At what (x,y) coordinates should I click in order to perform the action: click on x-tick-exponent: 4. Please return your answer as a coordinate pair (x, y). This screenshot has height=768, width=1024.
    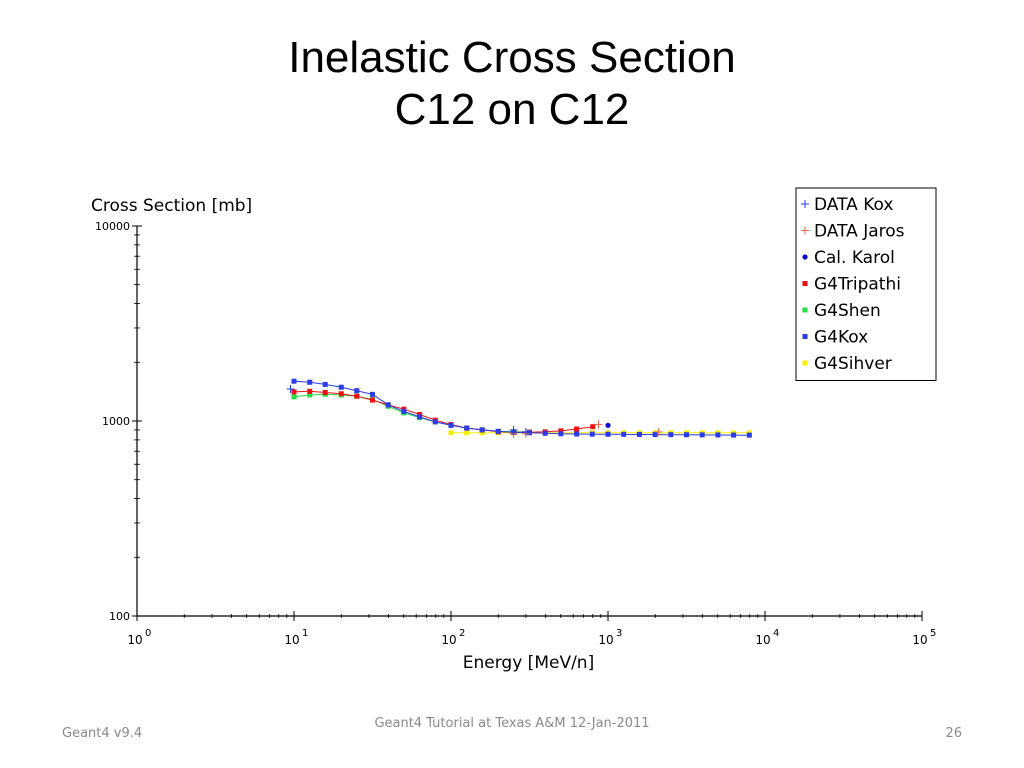
    Looking at the image, I should click on (776, 633).